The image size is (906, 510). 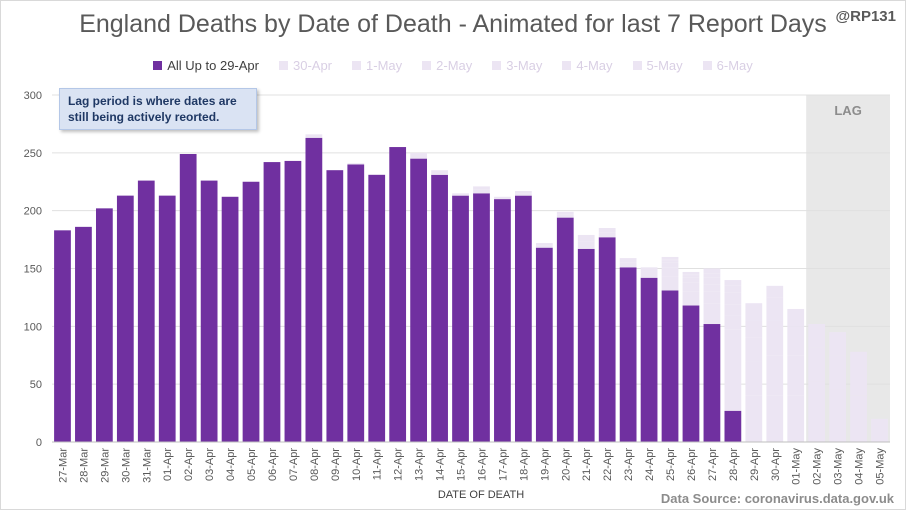 I want to click on x-tick-label: 27-Apr, so click(x=713, y=464).